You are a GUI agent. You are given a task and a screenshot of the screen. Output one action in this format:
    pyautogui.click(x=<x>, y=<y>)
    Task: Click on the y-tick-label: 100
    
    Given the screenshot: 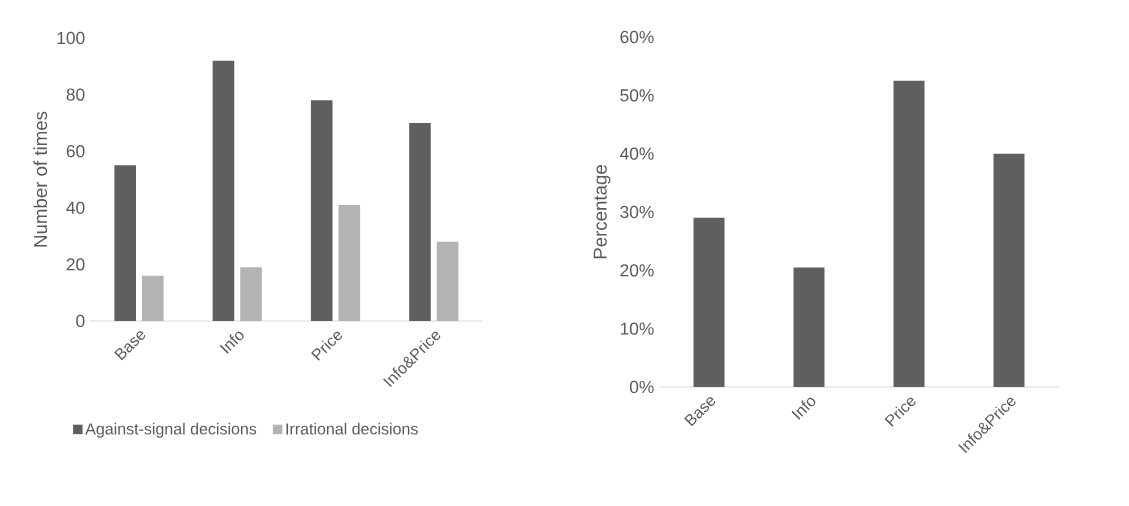 What is the action you would take?
    pyautogui.click(x=71, y=38)
    